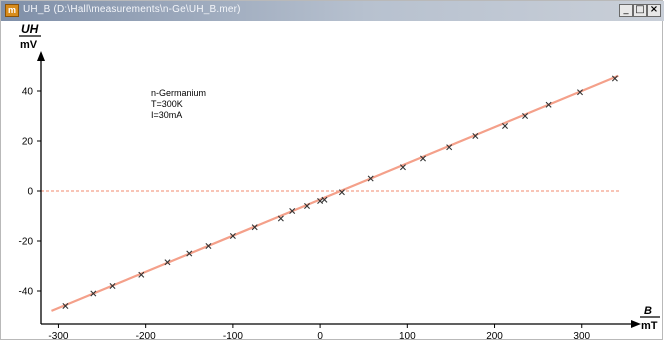  I want to click on close-icon: ×, so click(654, 9).